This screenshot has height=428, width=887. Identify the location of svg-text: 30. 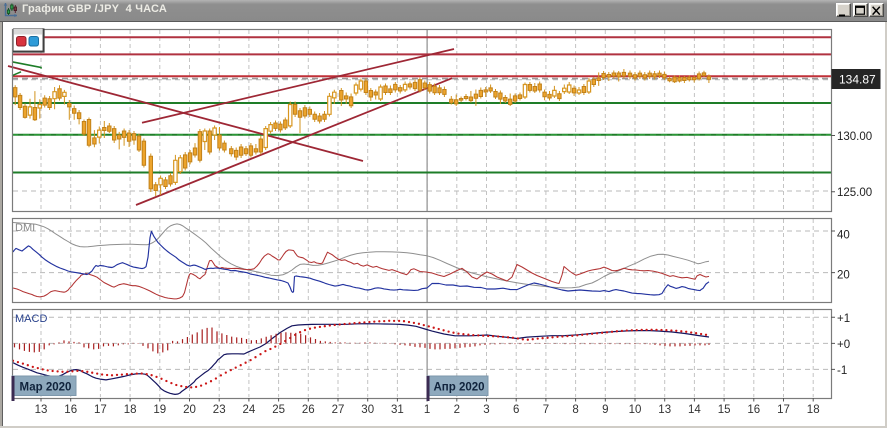
(367, 410).